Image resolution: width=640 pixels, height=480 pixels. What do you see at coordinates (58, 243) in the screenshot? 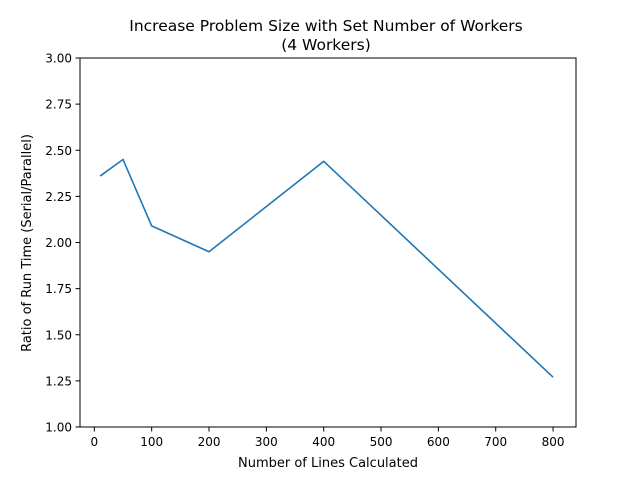
I see `y-tick-label: 2.00` at bounding box center [58, 243].